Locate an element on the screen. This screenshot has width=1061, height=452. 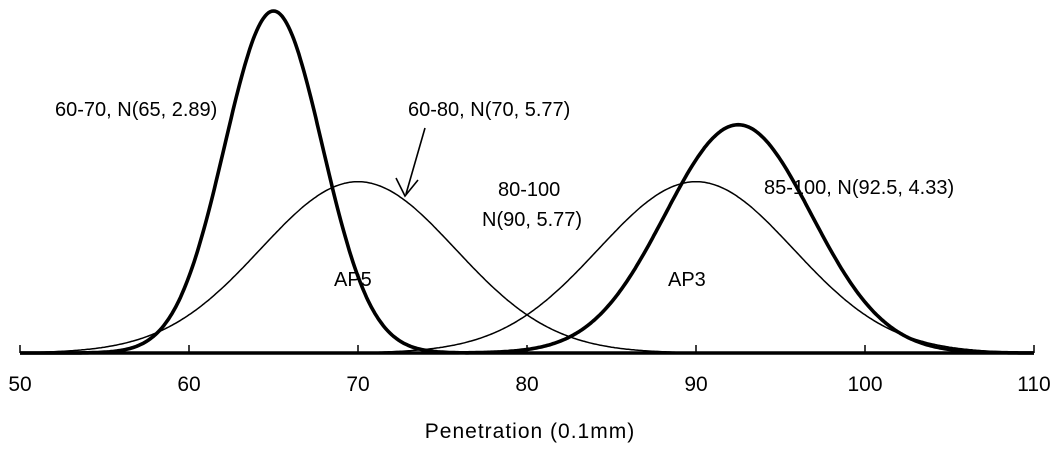
label-85-100: 85-100, N(92.5, 4.33) is located at coordinates (859, 188).